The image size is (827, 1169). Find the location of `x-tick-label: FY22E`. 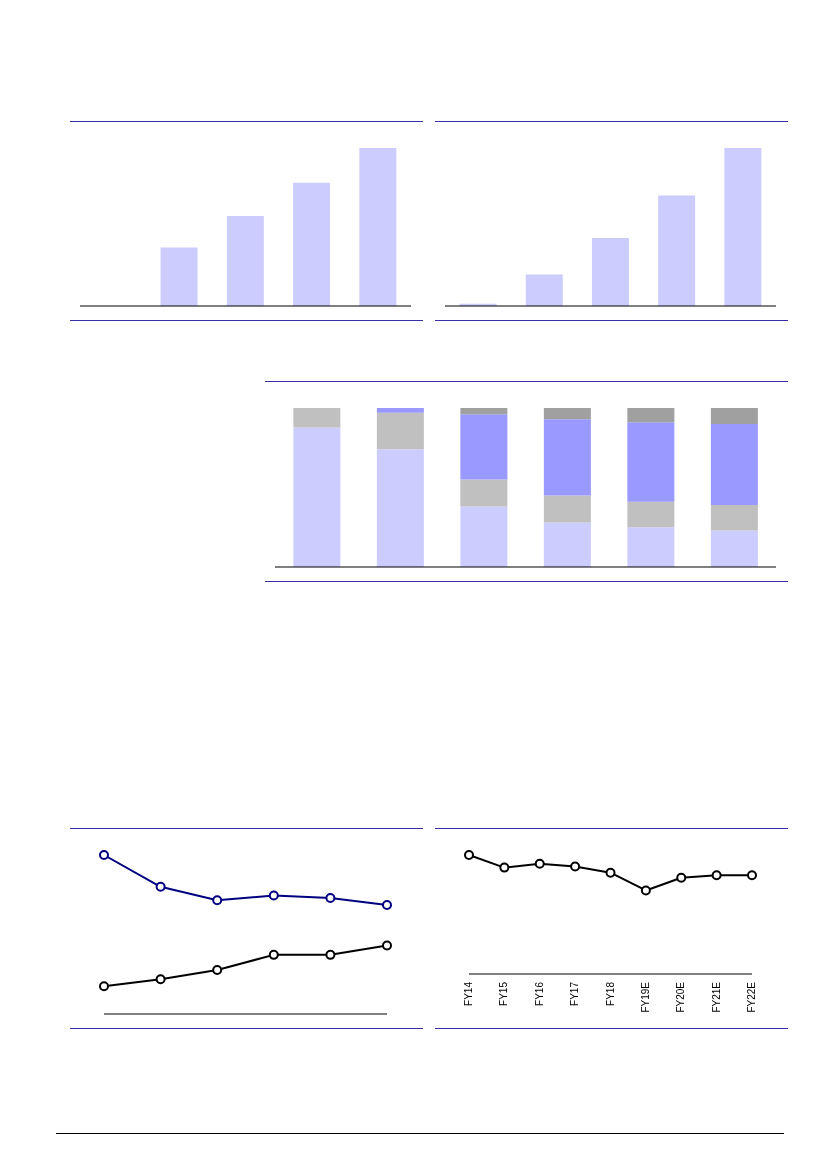

x-tick-label: FY22E is located at coordinates (752, 997).